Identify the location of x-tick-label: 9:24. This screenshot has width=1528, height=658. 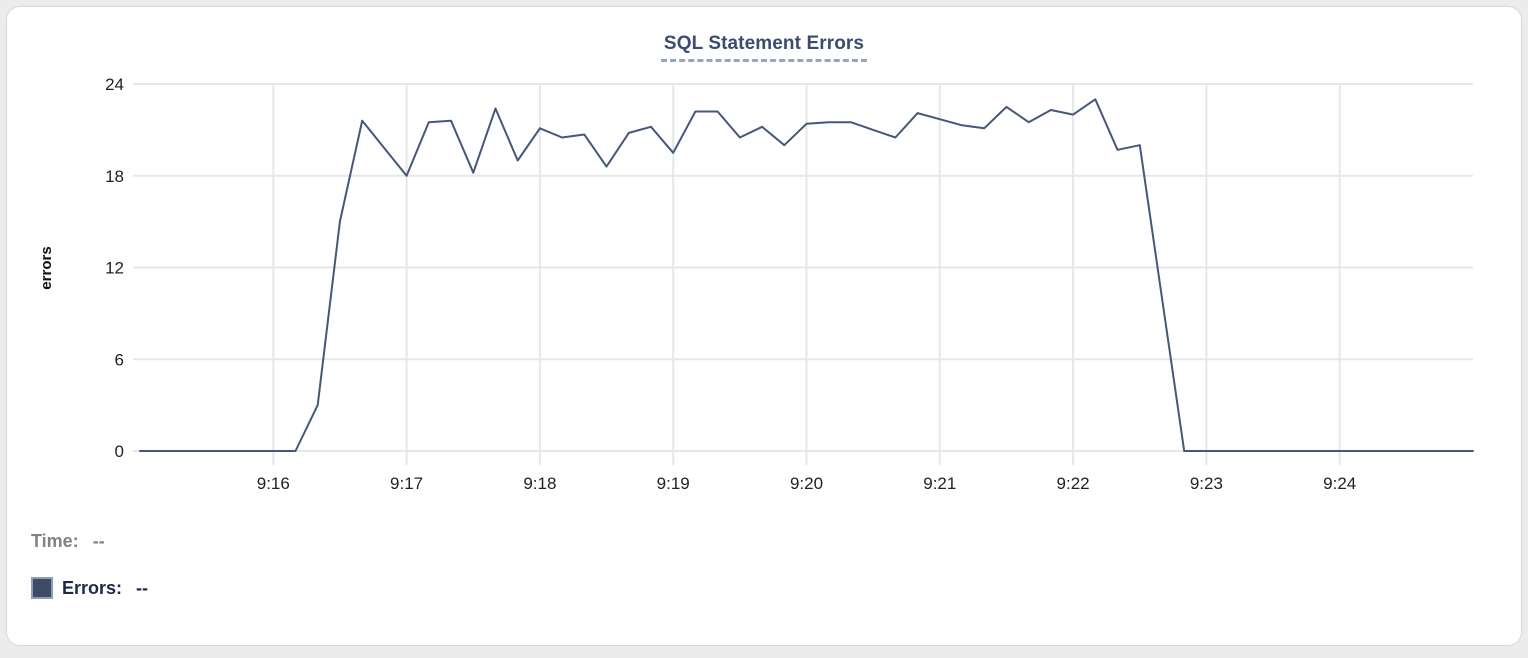
(1339, 483).